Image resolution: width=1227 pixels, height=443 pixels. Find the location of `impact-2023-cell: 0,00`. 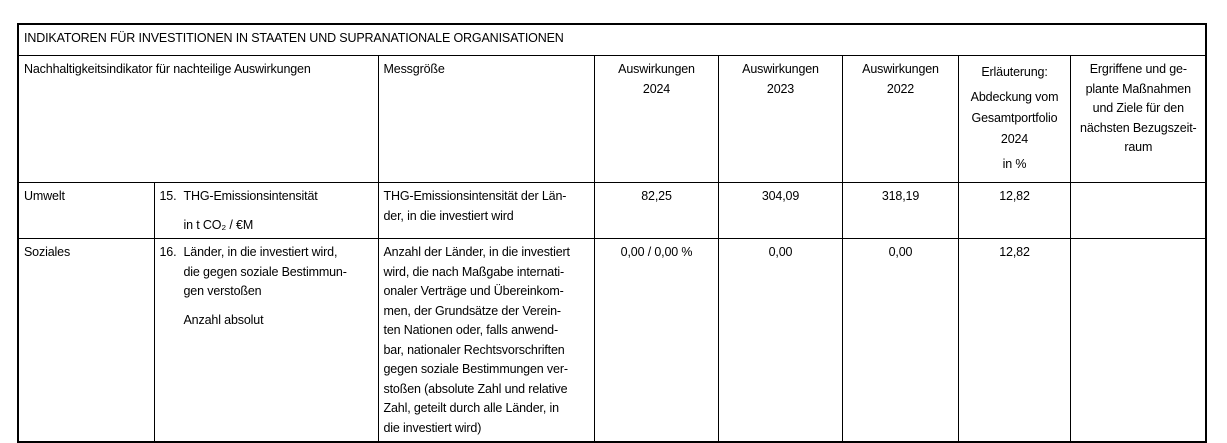

impact-2023-cell: 0,00 is located at coordinates (780, 340).